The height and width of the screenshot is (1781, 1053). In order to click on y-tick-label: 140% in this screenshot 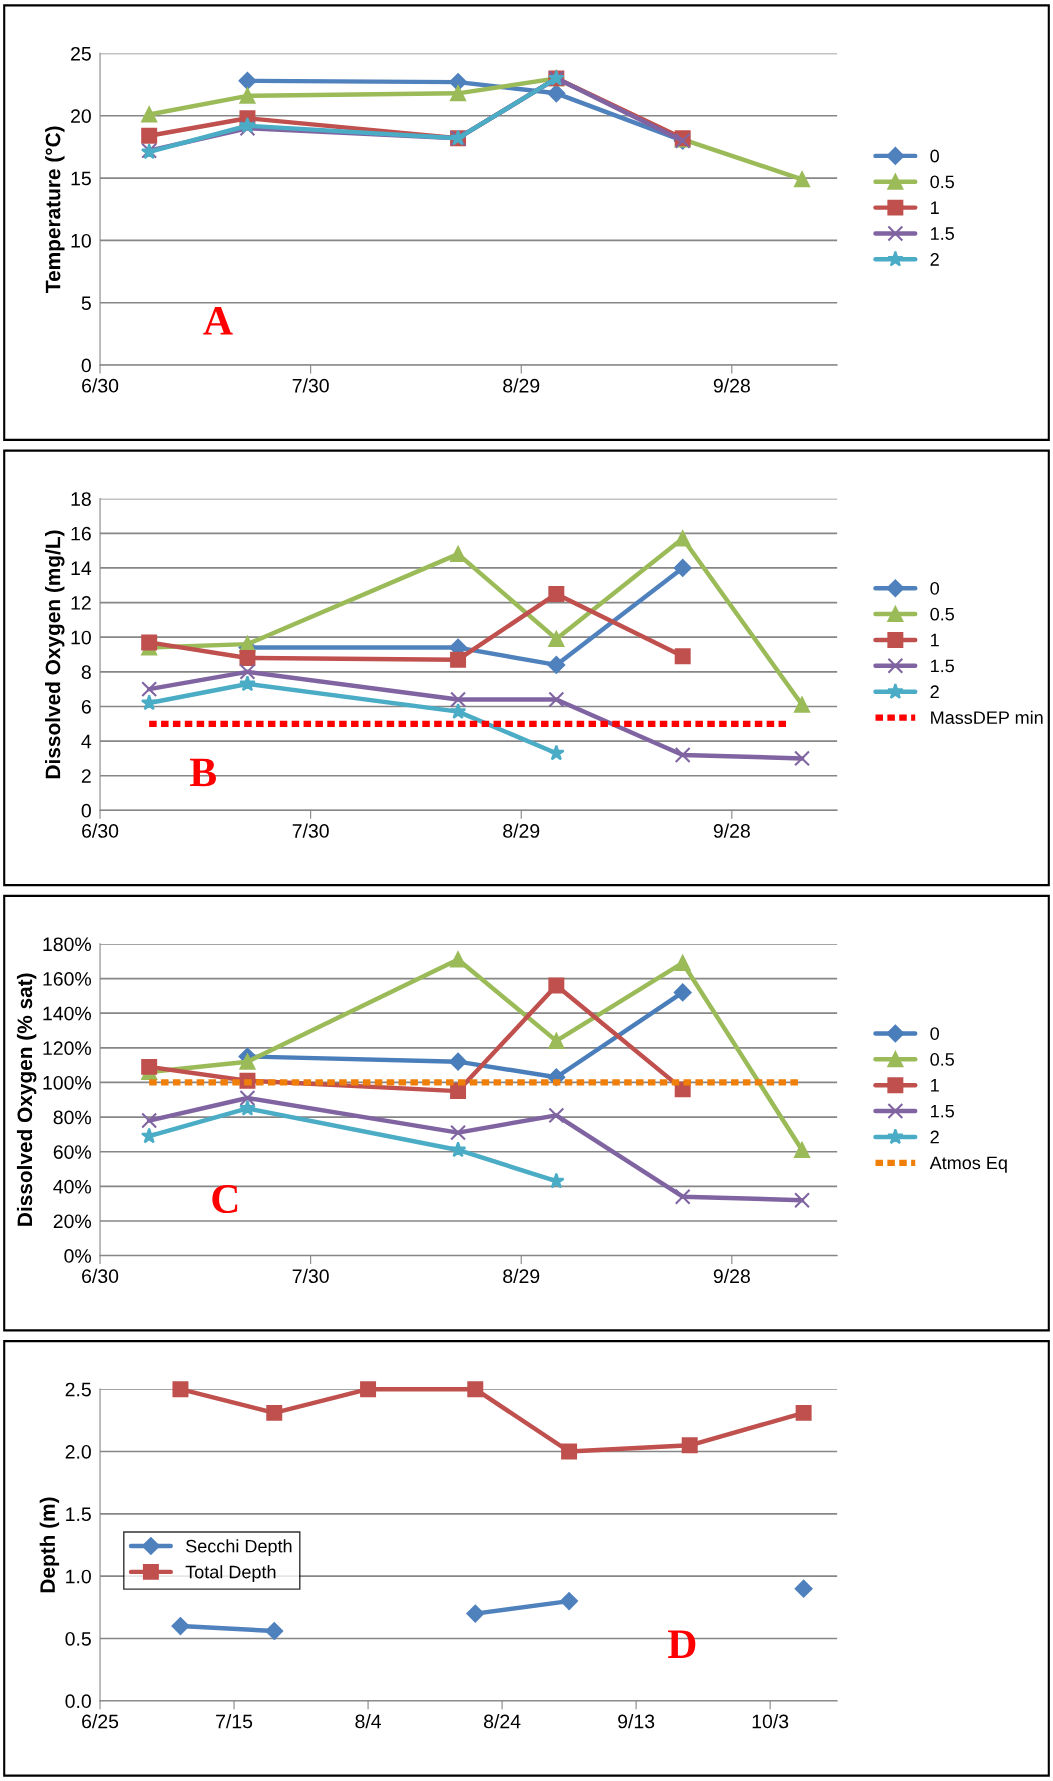, I will do `click(67, 1013)`.